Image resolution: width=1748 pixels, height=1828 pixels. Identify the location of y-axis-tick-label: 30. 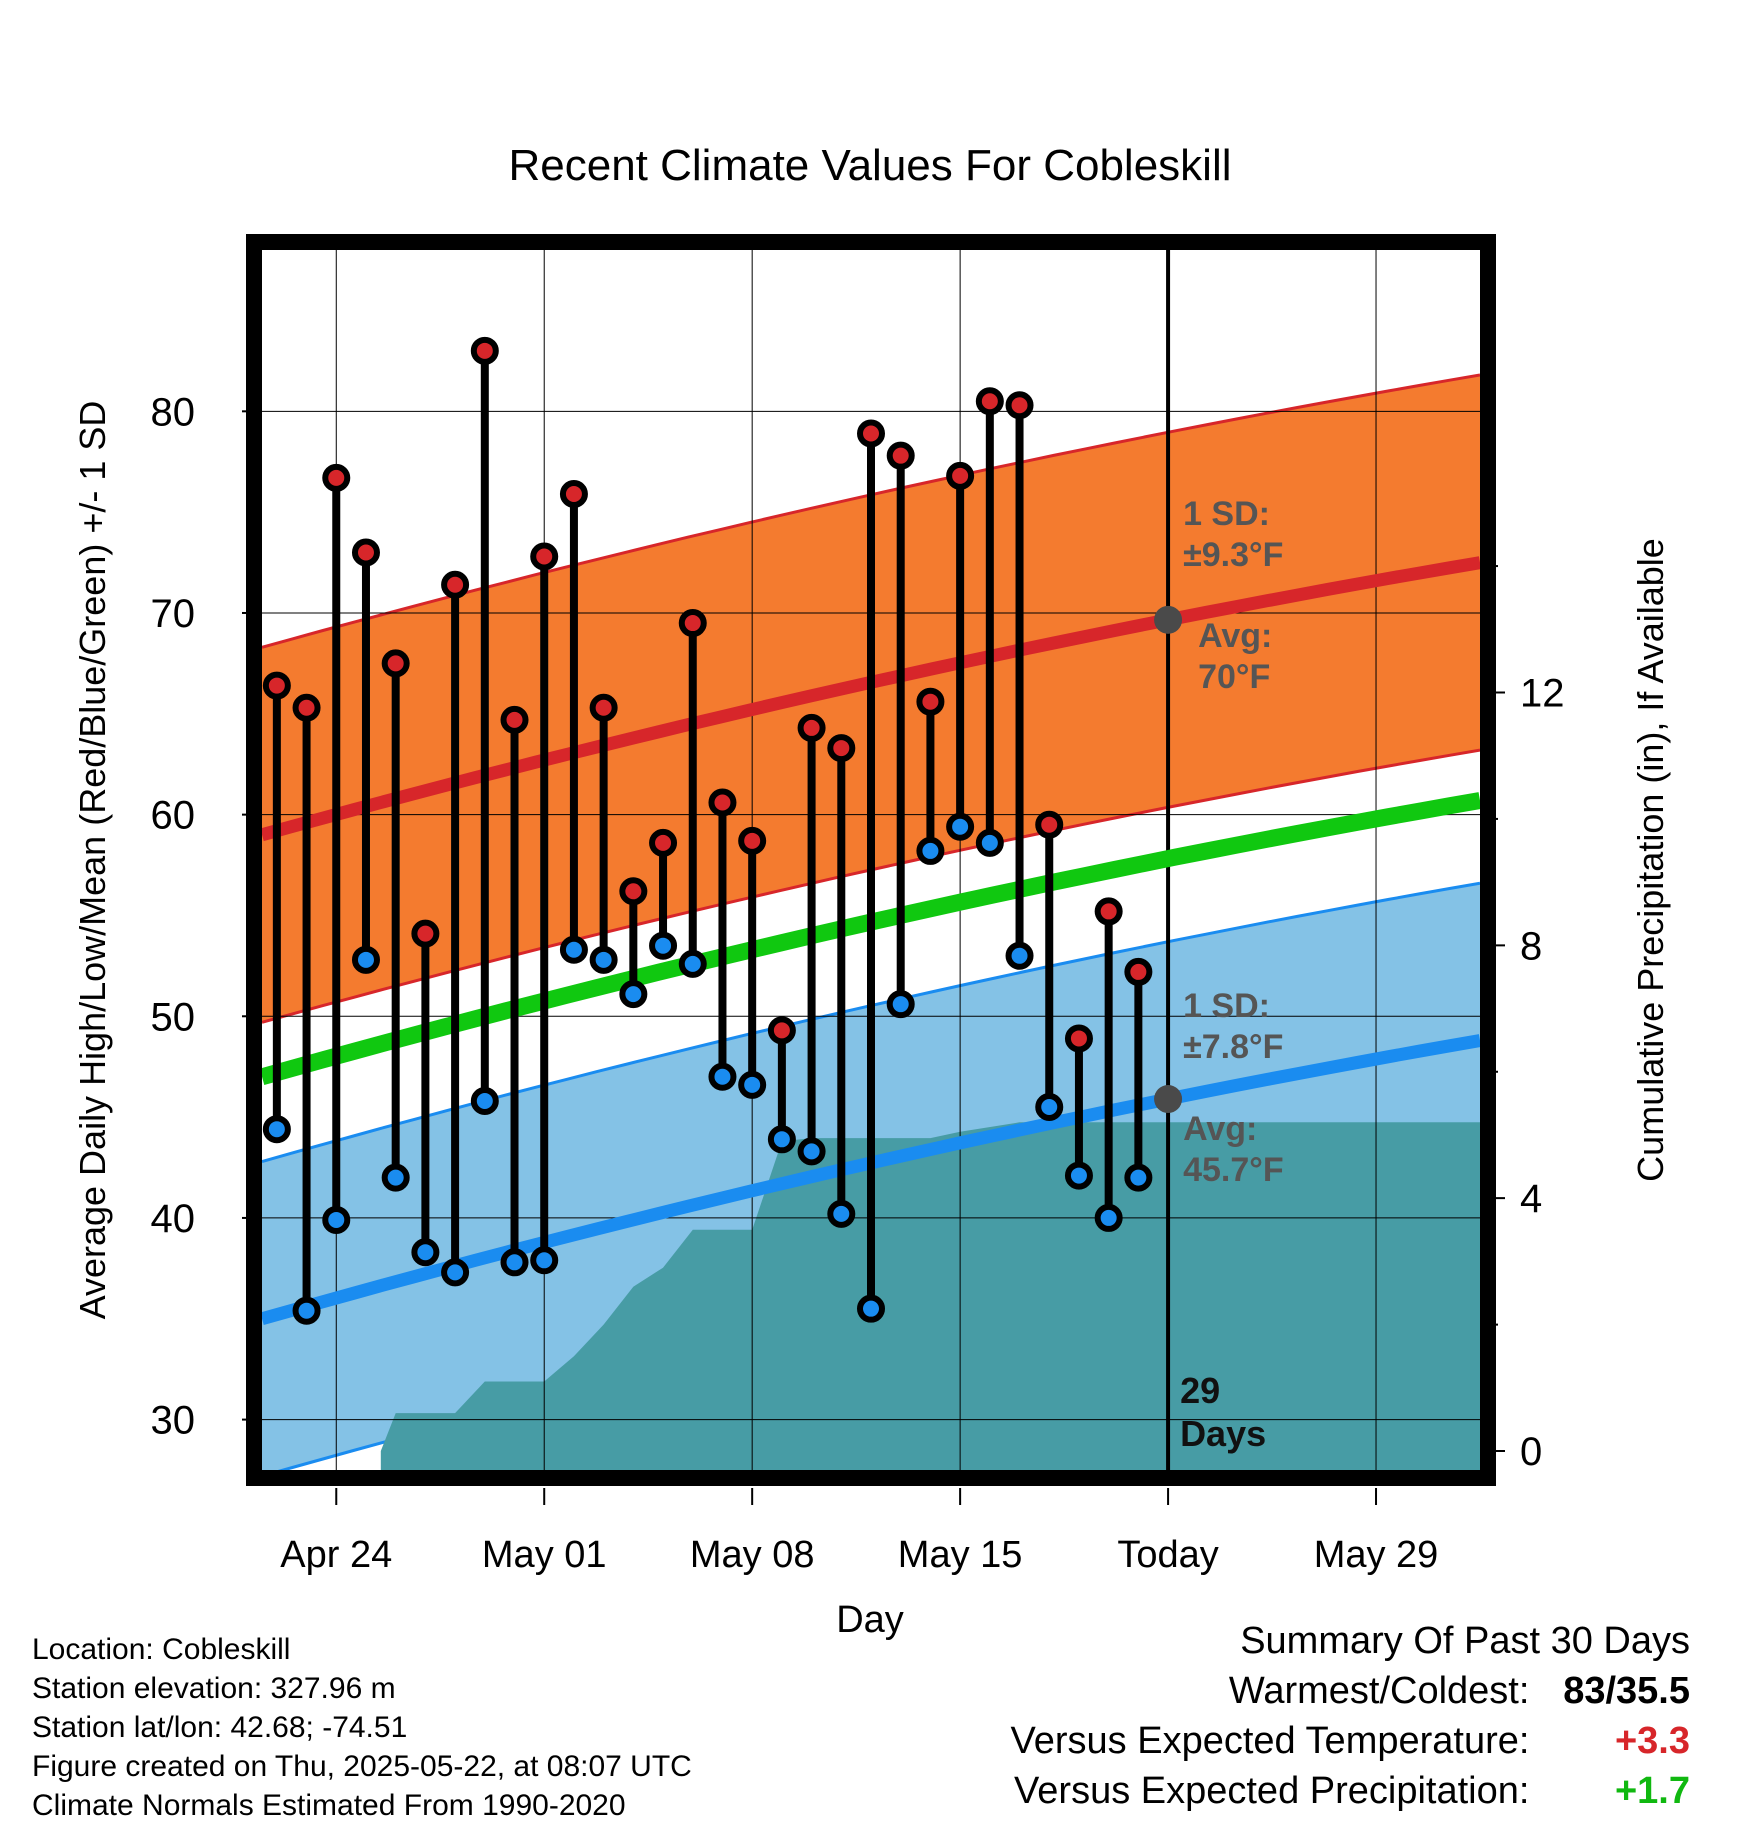
(173, 1421).